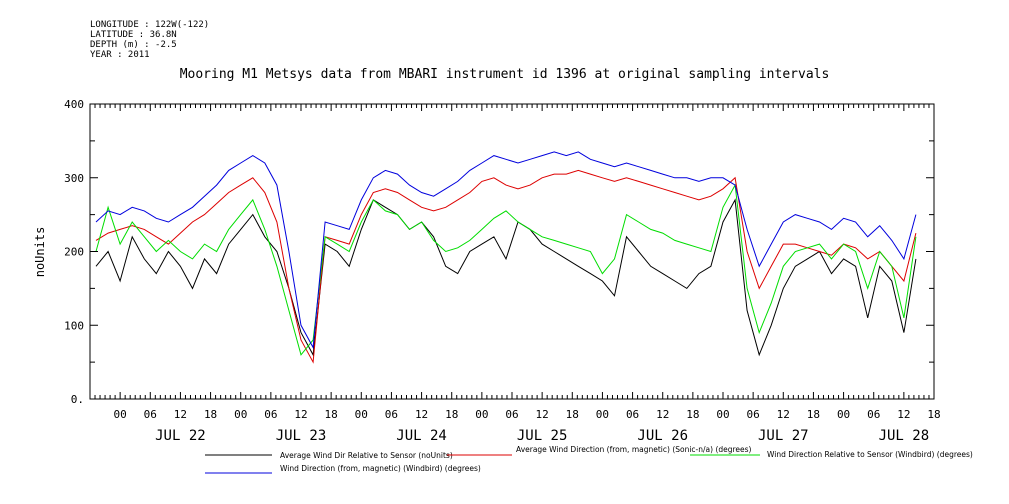  I want to click on depth-label: DEPTH (m) : -2.5, so click(133, 45).